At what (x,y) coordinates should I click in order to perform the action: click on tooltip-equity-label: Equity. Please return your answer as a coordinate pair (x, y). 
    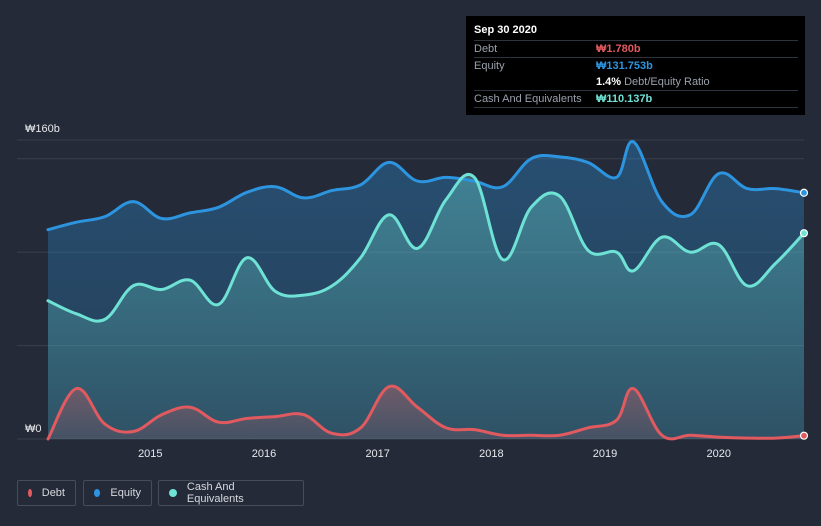
    Looking at the image, I should click on (489, 66).